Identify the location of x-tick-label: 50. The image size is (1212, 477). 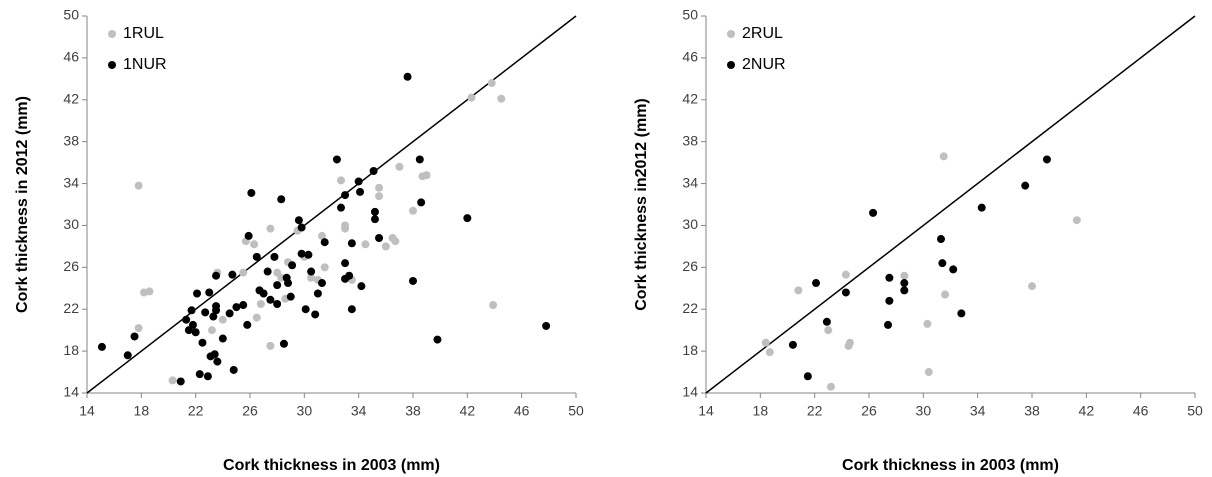
(576, 411).